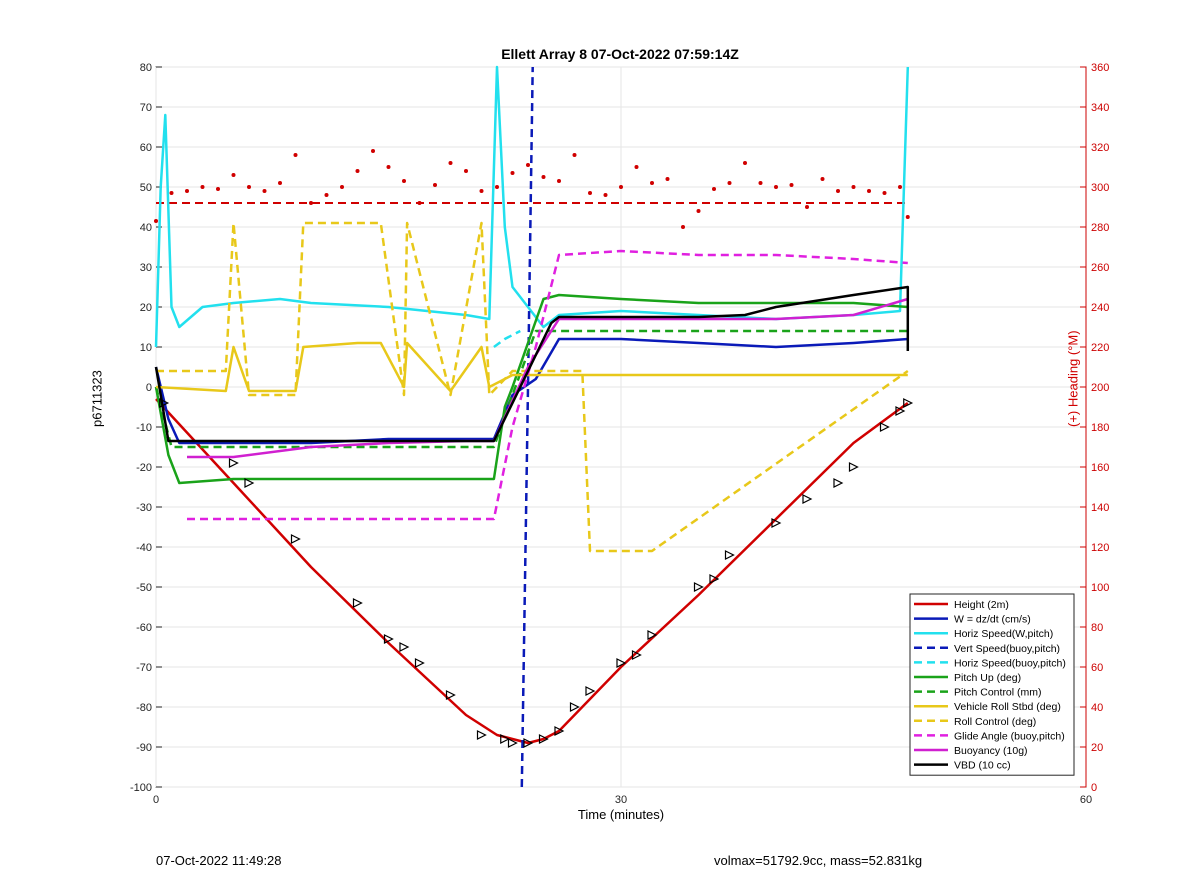 The width and height of the screenshot is (1200, 885). I want to click on tick-label-x: 60, so click(1086, 800).